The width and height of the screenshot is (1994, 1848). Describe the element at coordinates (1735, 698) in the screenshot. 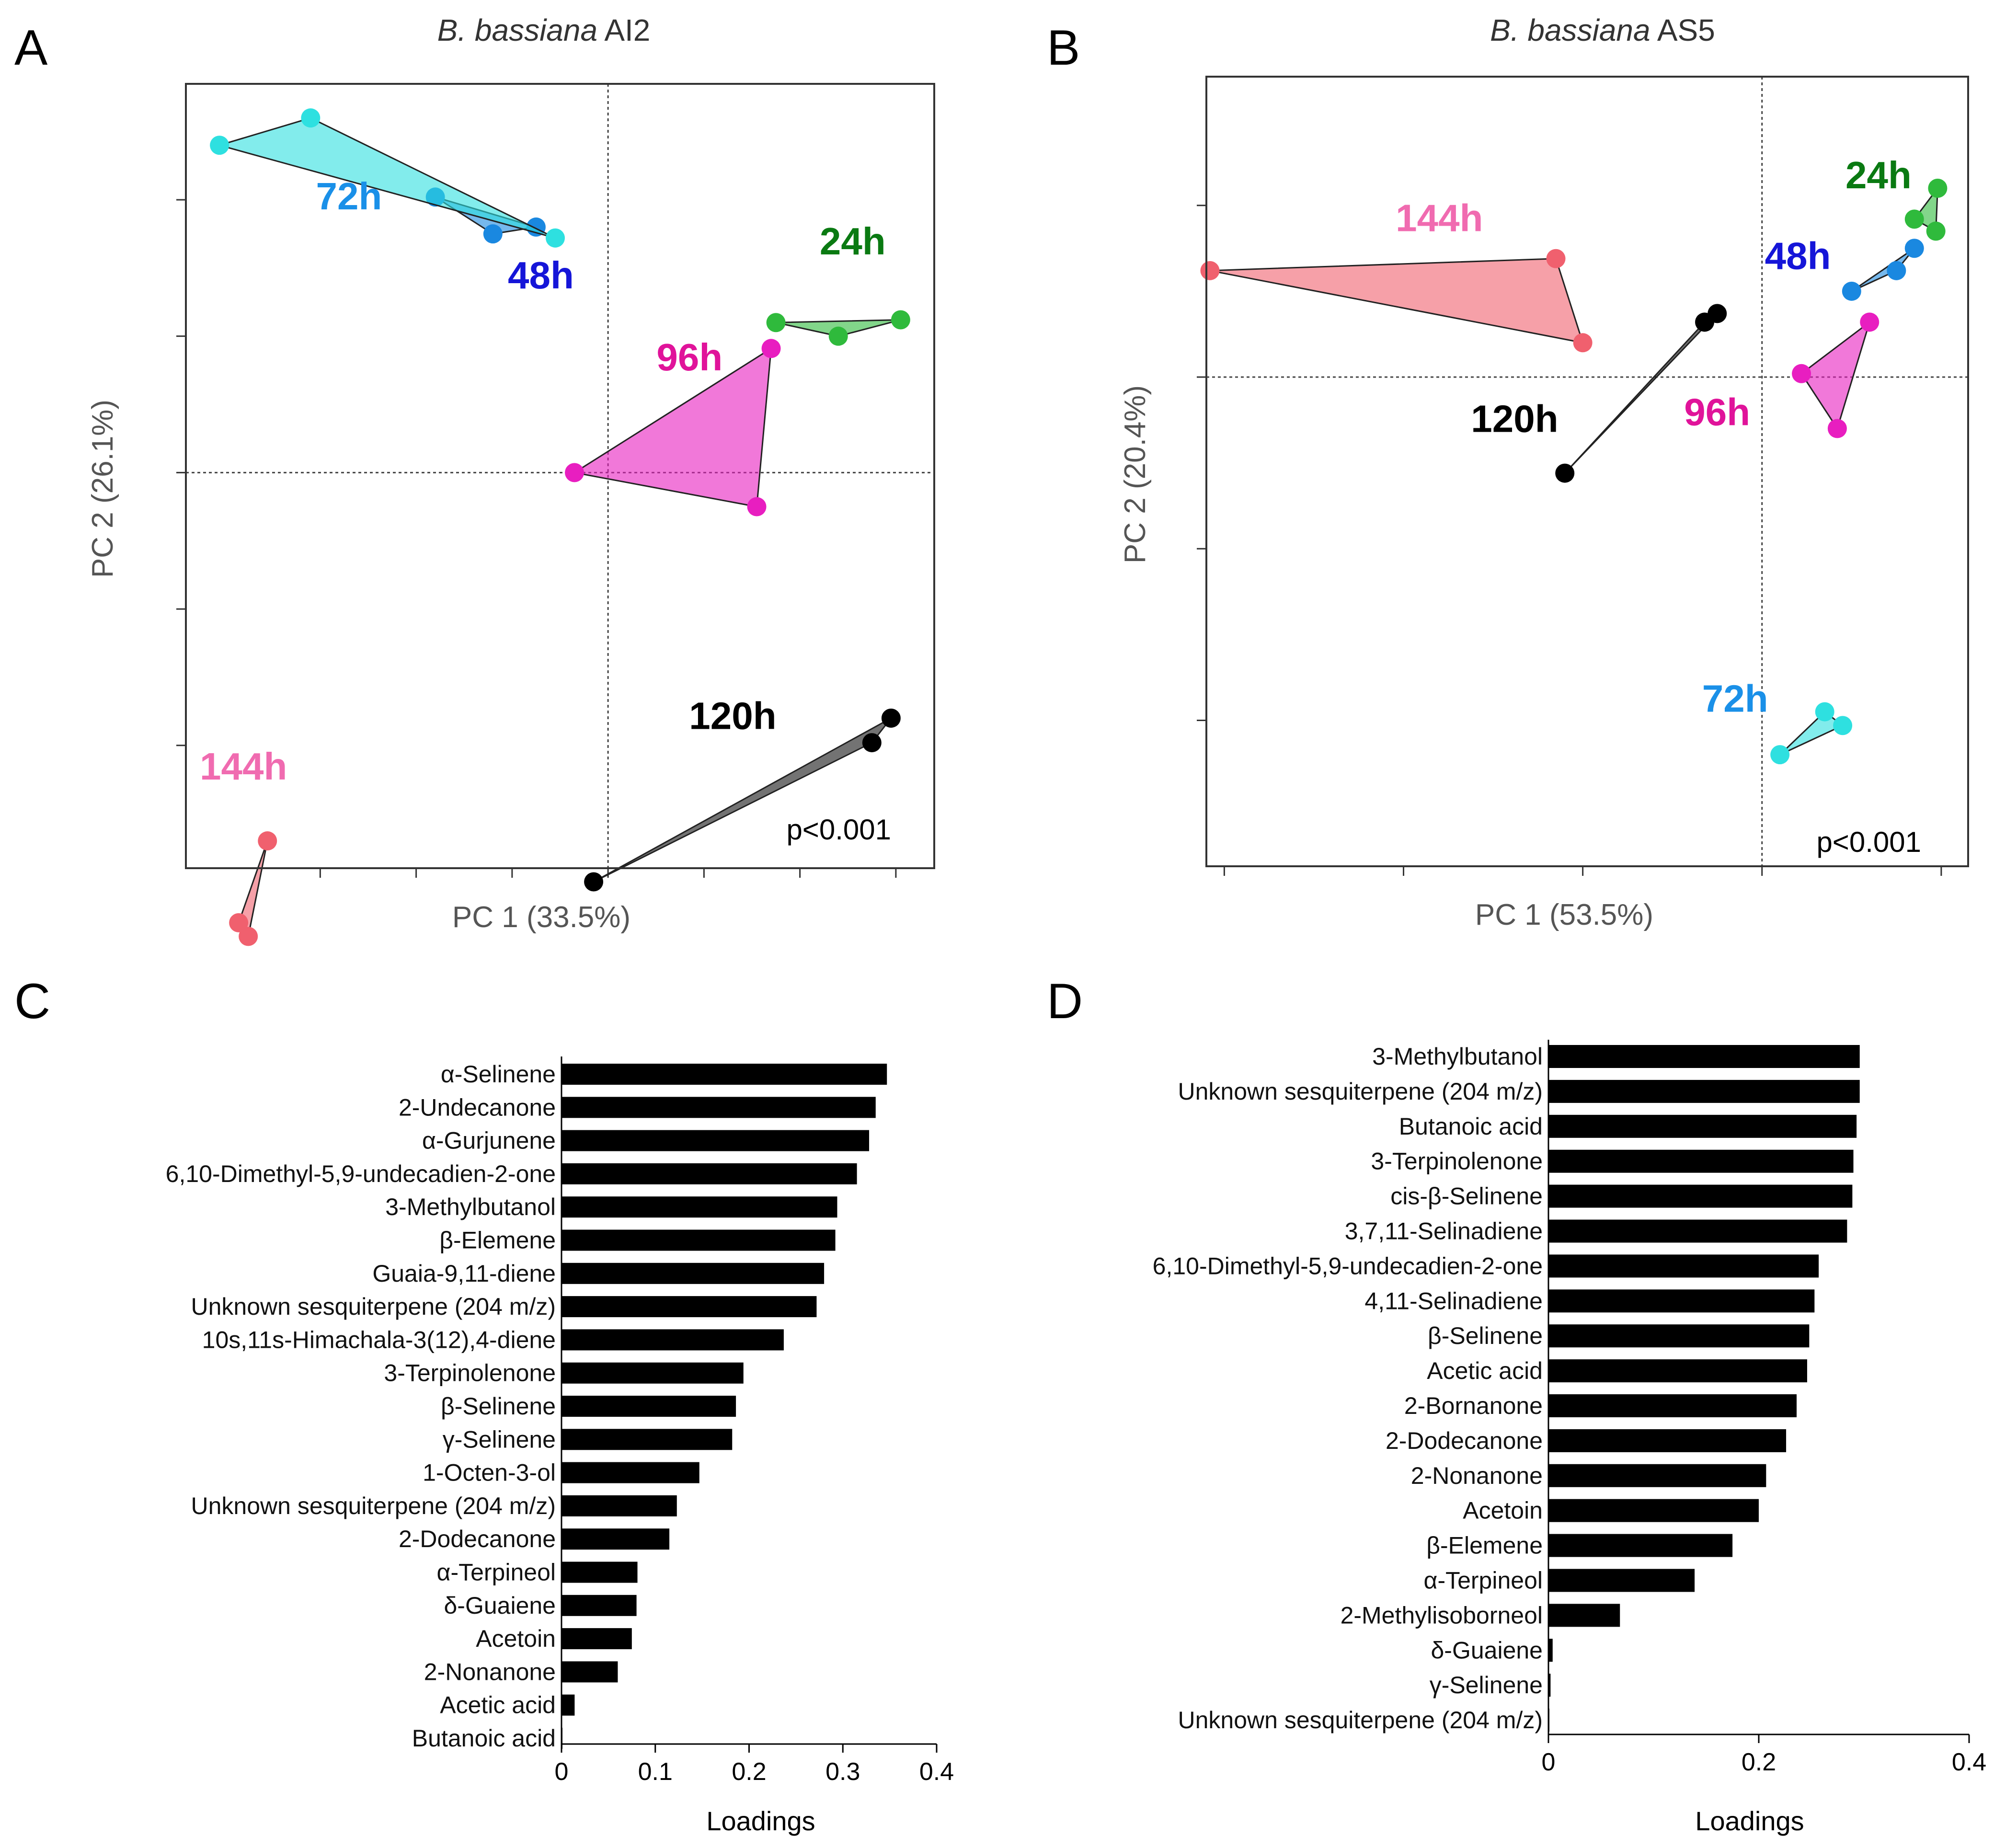

I see `group-label-72h-b: 72h` at that location.